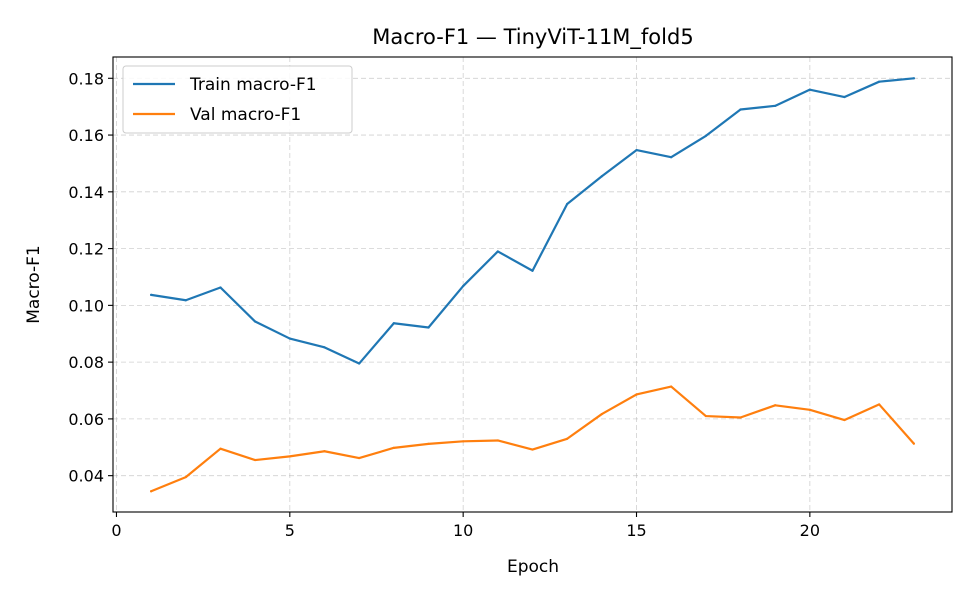 The width and height of the screenshot is (975, 600). I want to click on y-tick-label: 0.12, so click(86, 249).